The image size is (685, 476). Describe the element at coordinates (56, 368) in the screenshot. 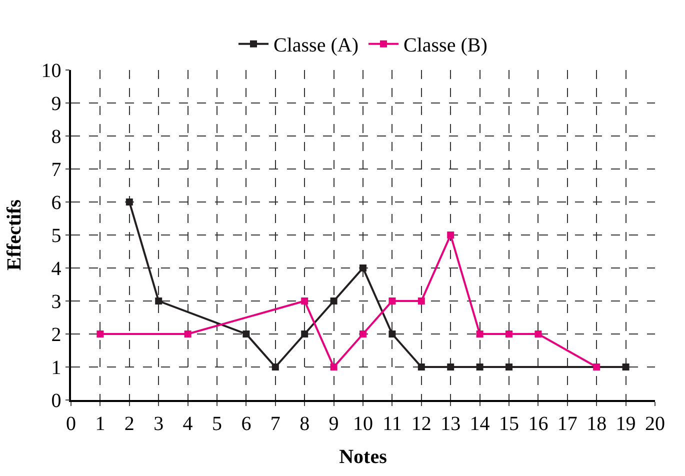

I see `y-tick-label: 1` at that location.